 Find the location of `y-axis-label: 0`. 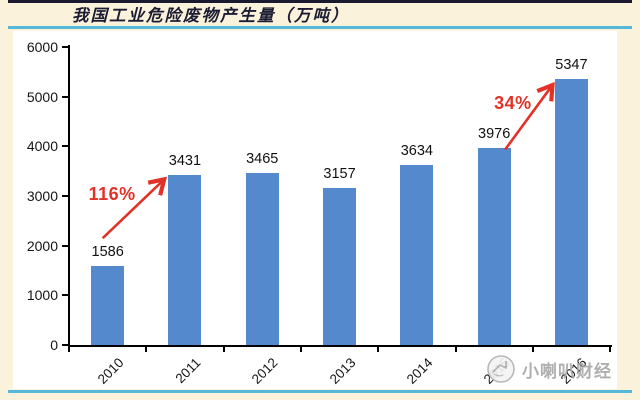

y-axis-label: 0 is located at coordinates (54, 345).